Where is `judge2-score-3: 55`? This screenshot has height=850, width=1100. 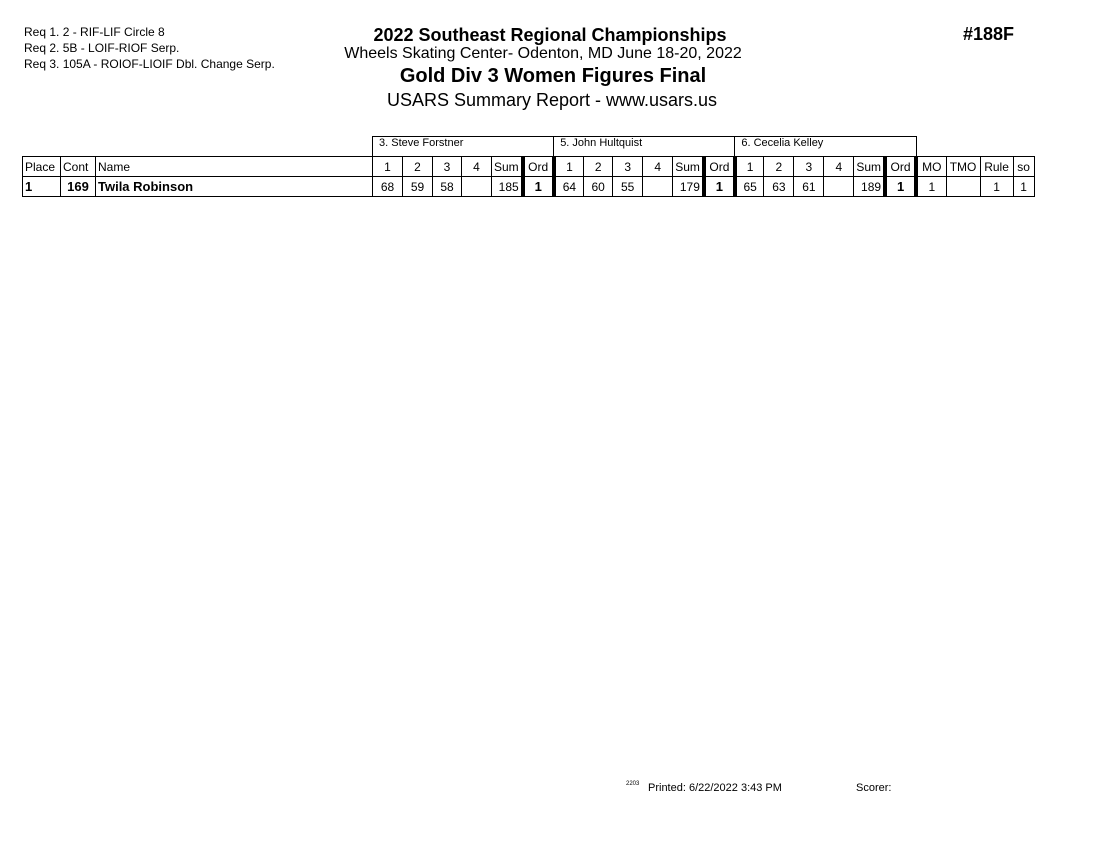
judge2-score-3: 55 is located at coordinates (628, 186).